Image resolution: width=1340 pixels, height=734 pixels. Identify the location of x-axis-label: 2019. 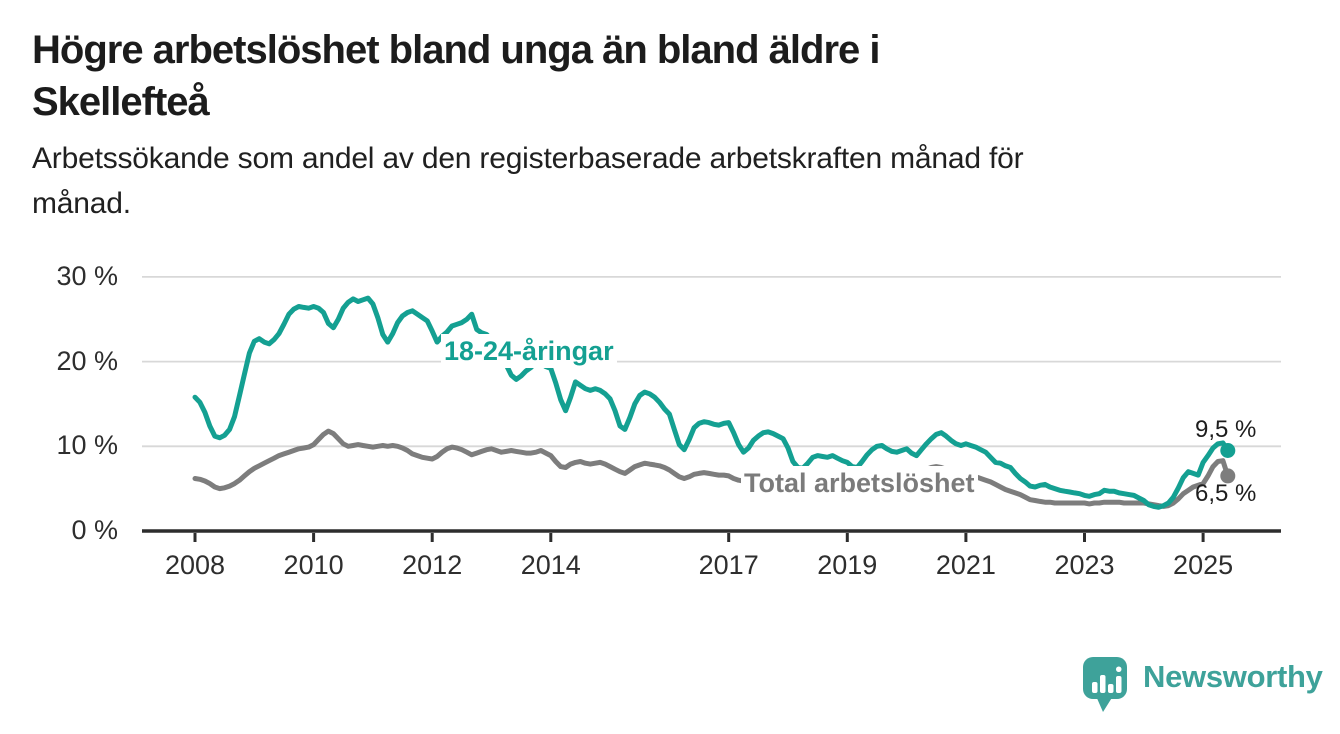
(847, 565).